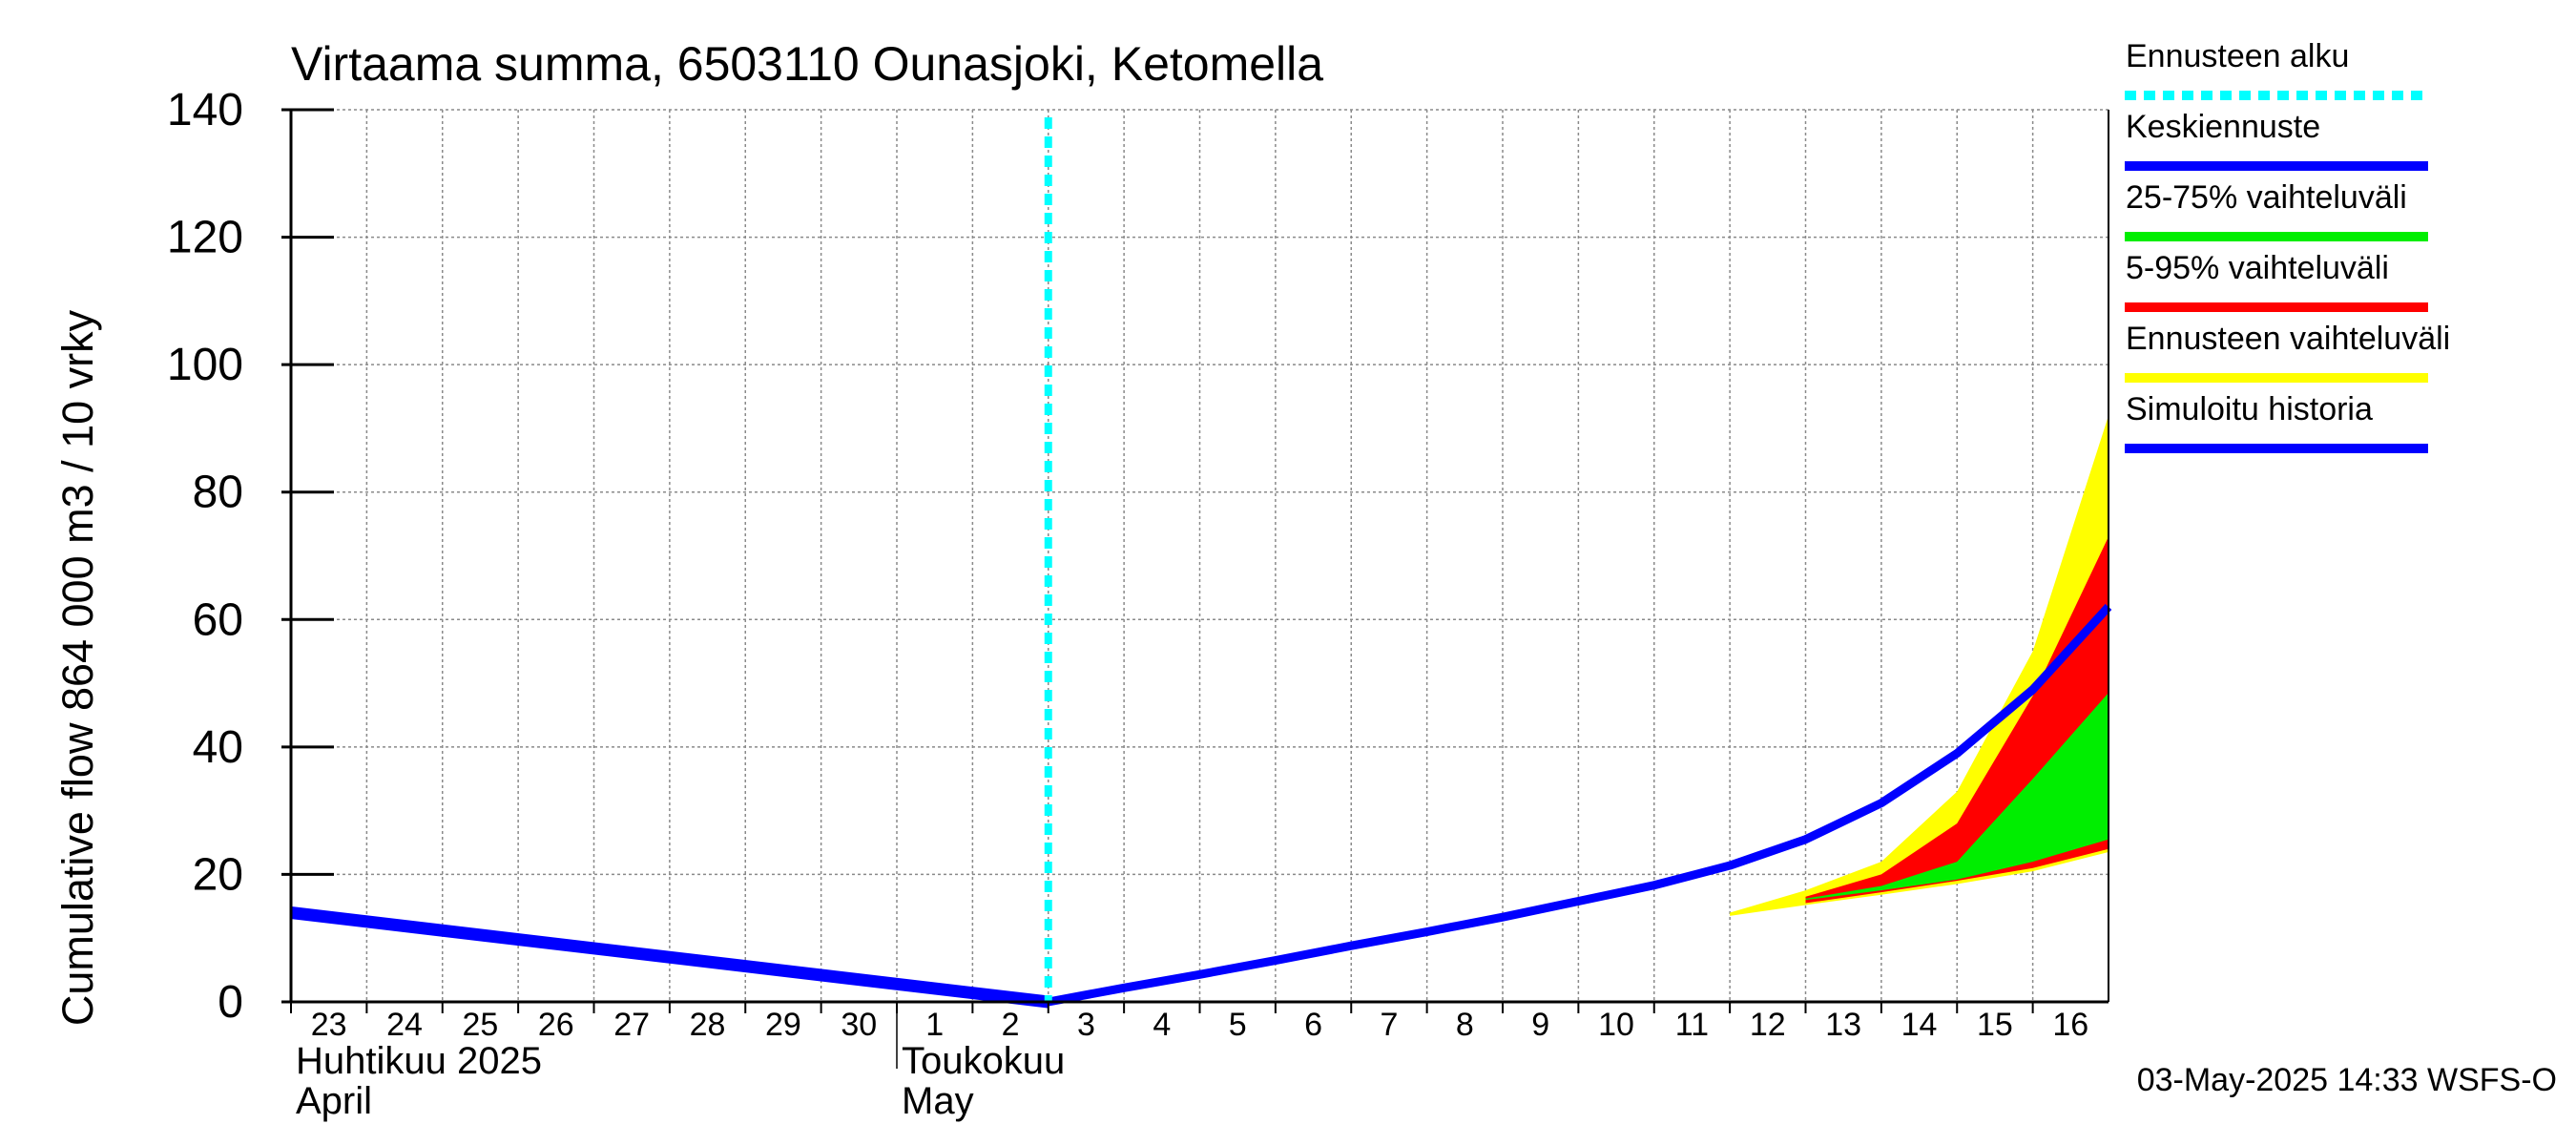 The width and height of the screenshot is (2576, 1145). What do you see at coordinates (708, 1025) in the screenshot?
I see `x-tick-label: 28` at bounding box center [708, 1025].